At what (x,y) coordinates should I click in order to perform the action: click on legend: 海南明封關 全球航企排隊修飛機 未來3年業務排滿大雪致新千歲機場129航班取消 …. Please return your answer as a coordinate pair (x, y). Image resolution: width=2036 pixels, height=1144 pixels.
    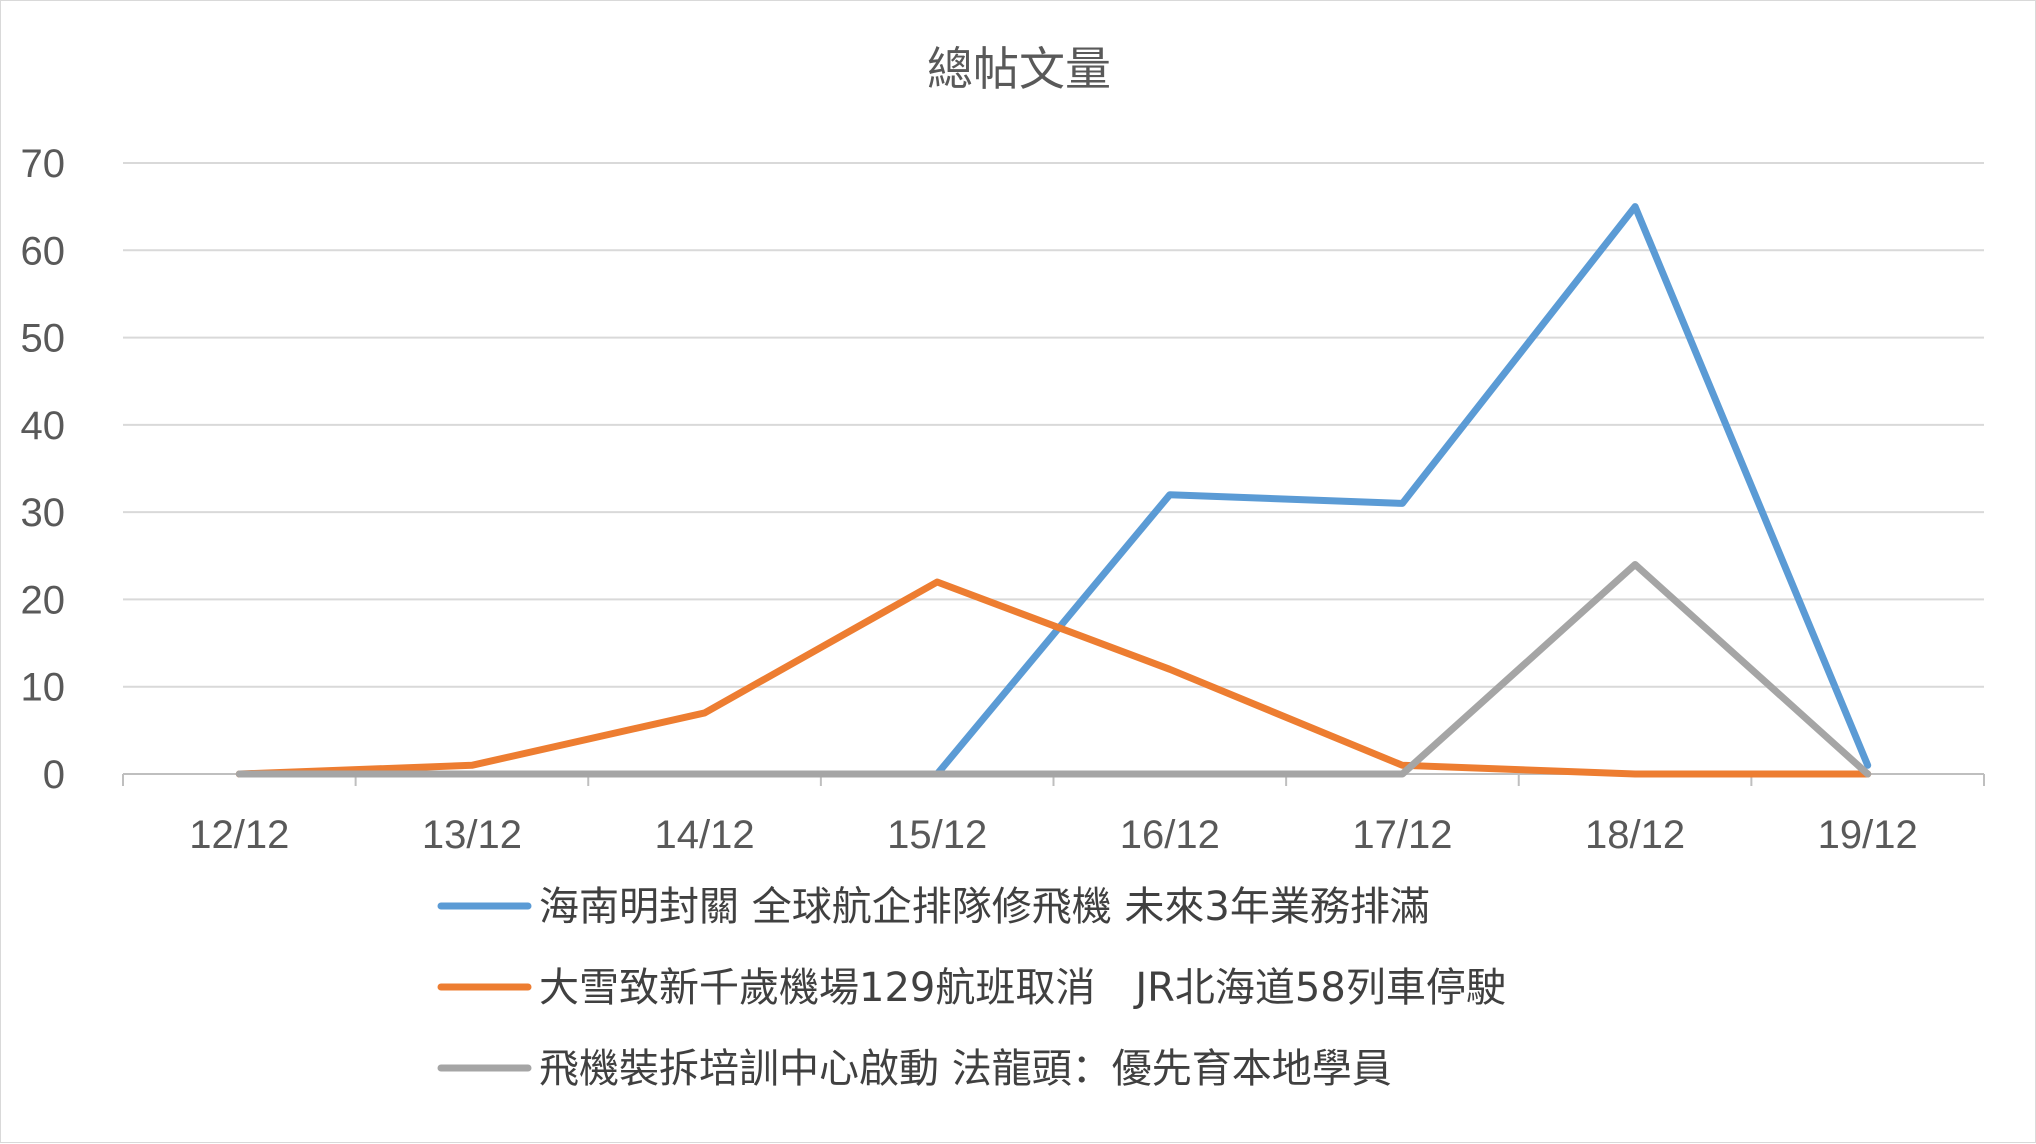
    Looking at the image, I should click on (971, 988).